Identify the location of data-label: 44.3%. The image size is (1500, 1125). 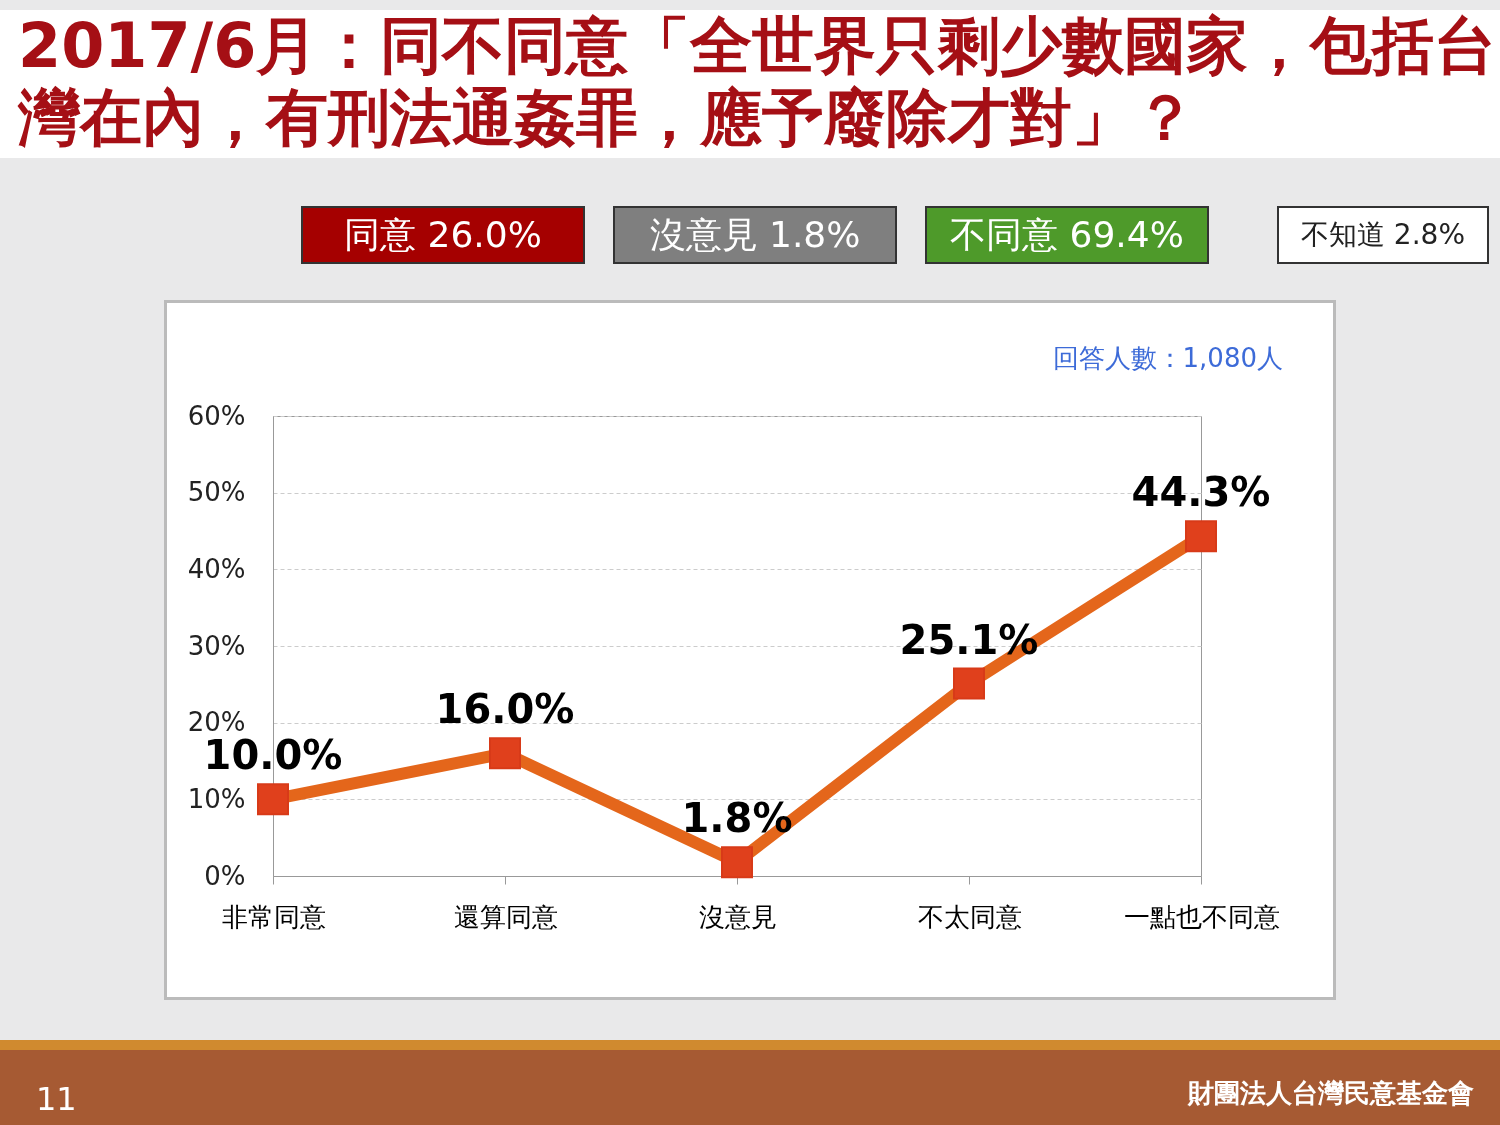
(1201, 492).